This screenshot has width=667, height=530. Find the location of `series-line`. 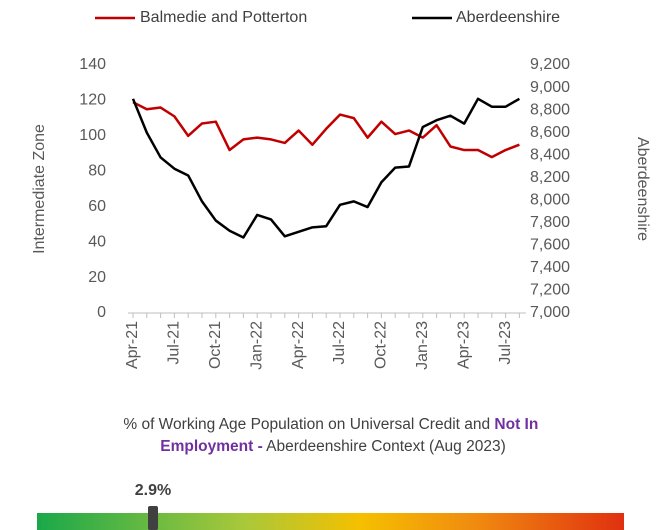

series-line is located at coordinates (326, 130).